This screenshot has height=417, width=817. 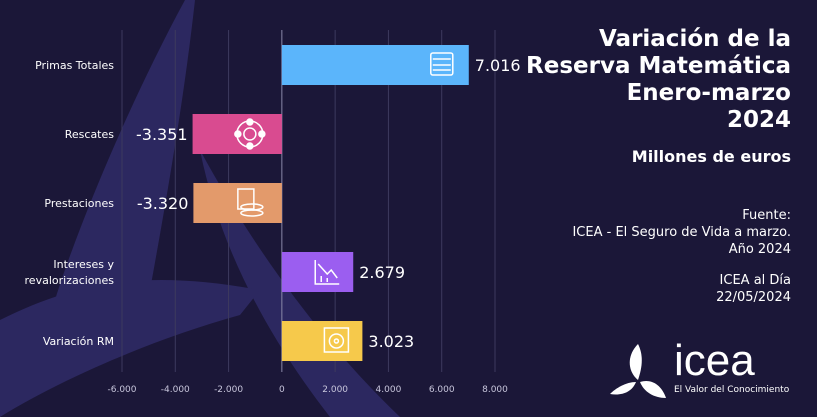 What do you see at coordinates (638, 371) in the screenshot?
I see `icea-leaf-icon` at bounding box center [638, 371].